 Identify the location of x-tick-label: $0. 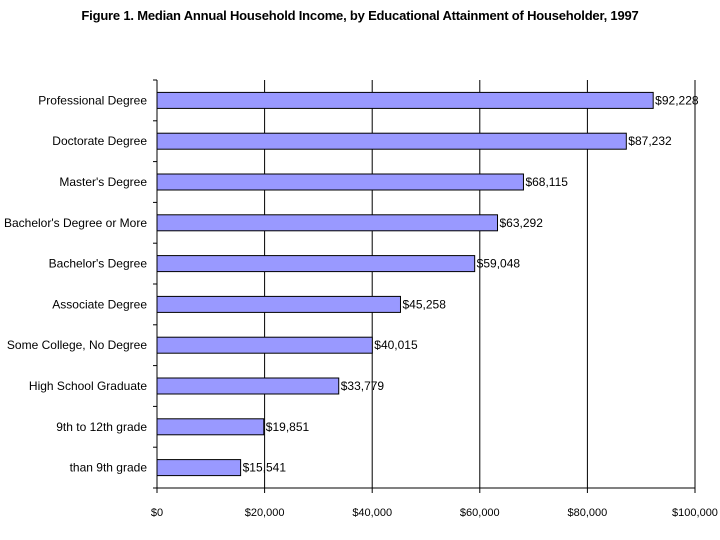
(157, 513).